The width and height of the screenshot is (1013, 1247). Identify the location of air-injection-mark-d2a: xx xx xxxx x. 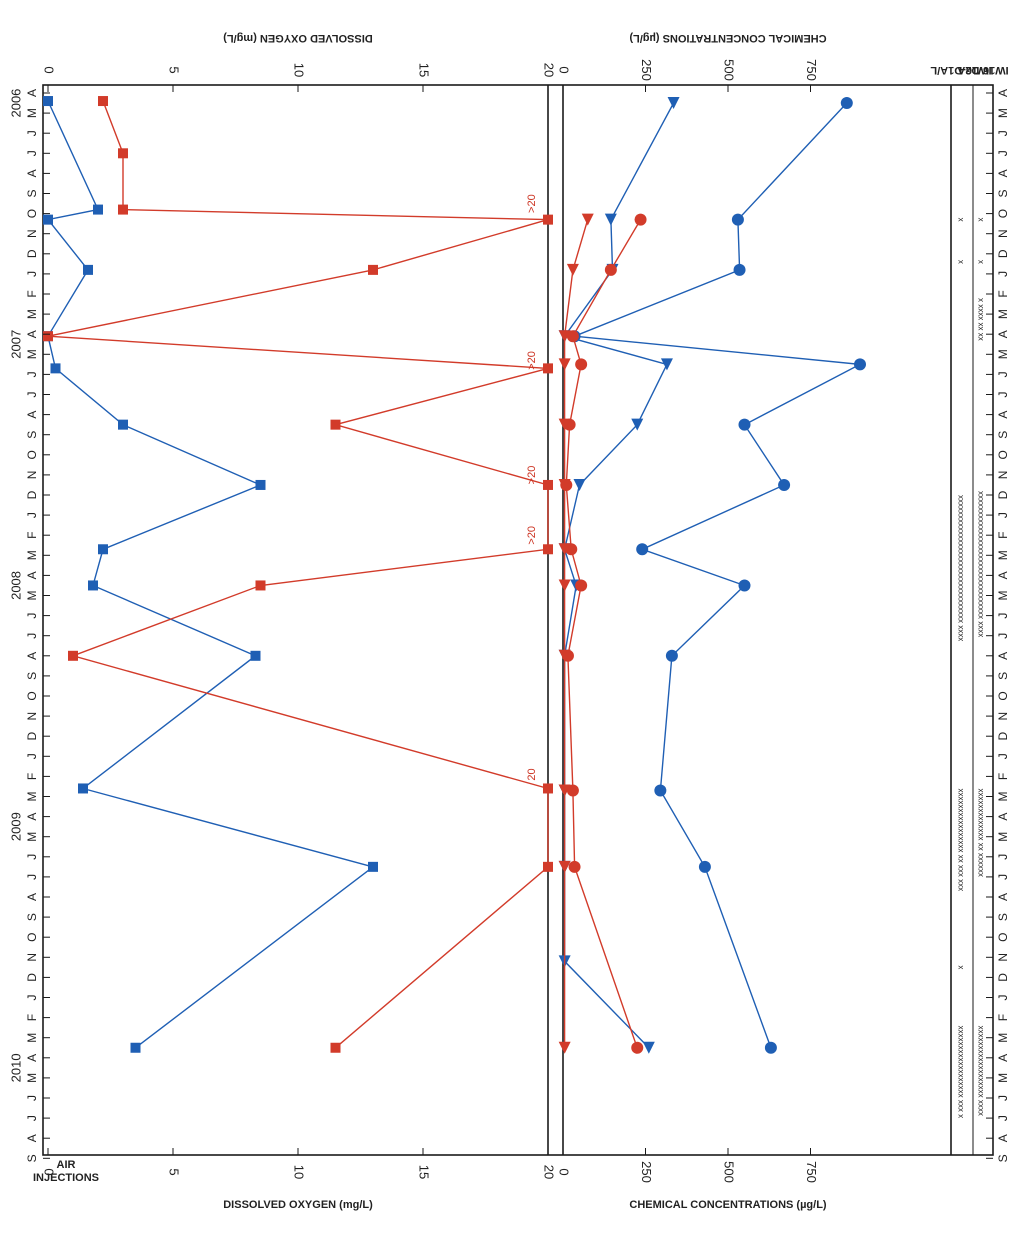
(980, 319).